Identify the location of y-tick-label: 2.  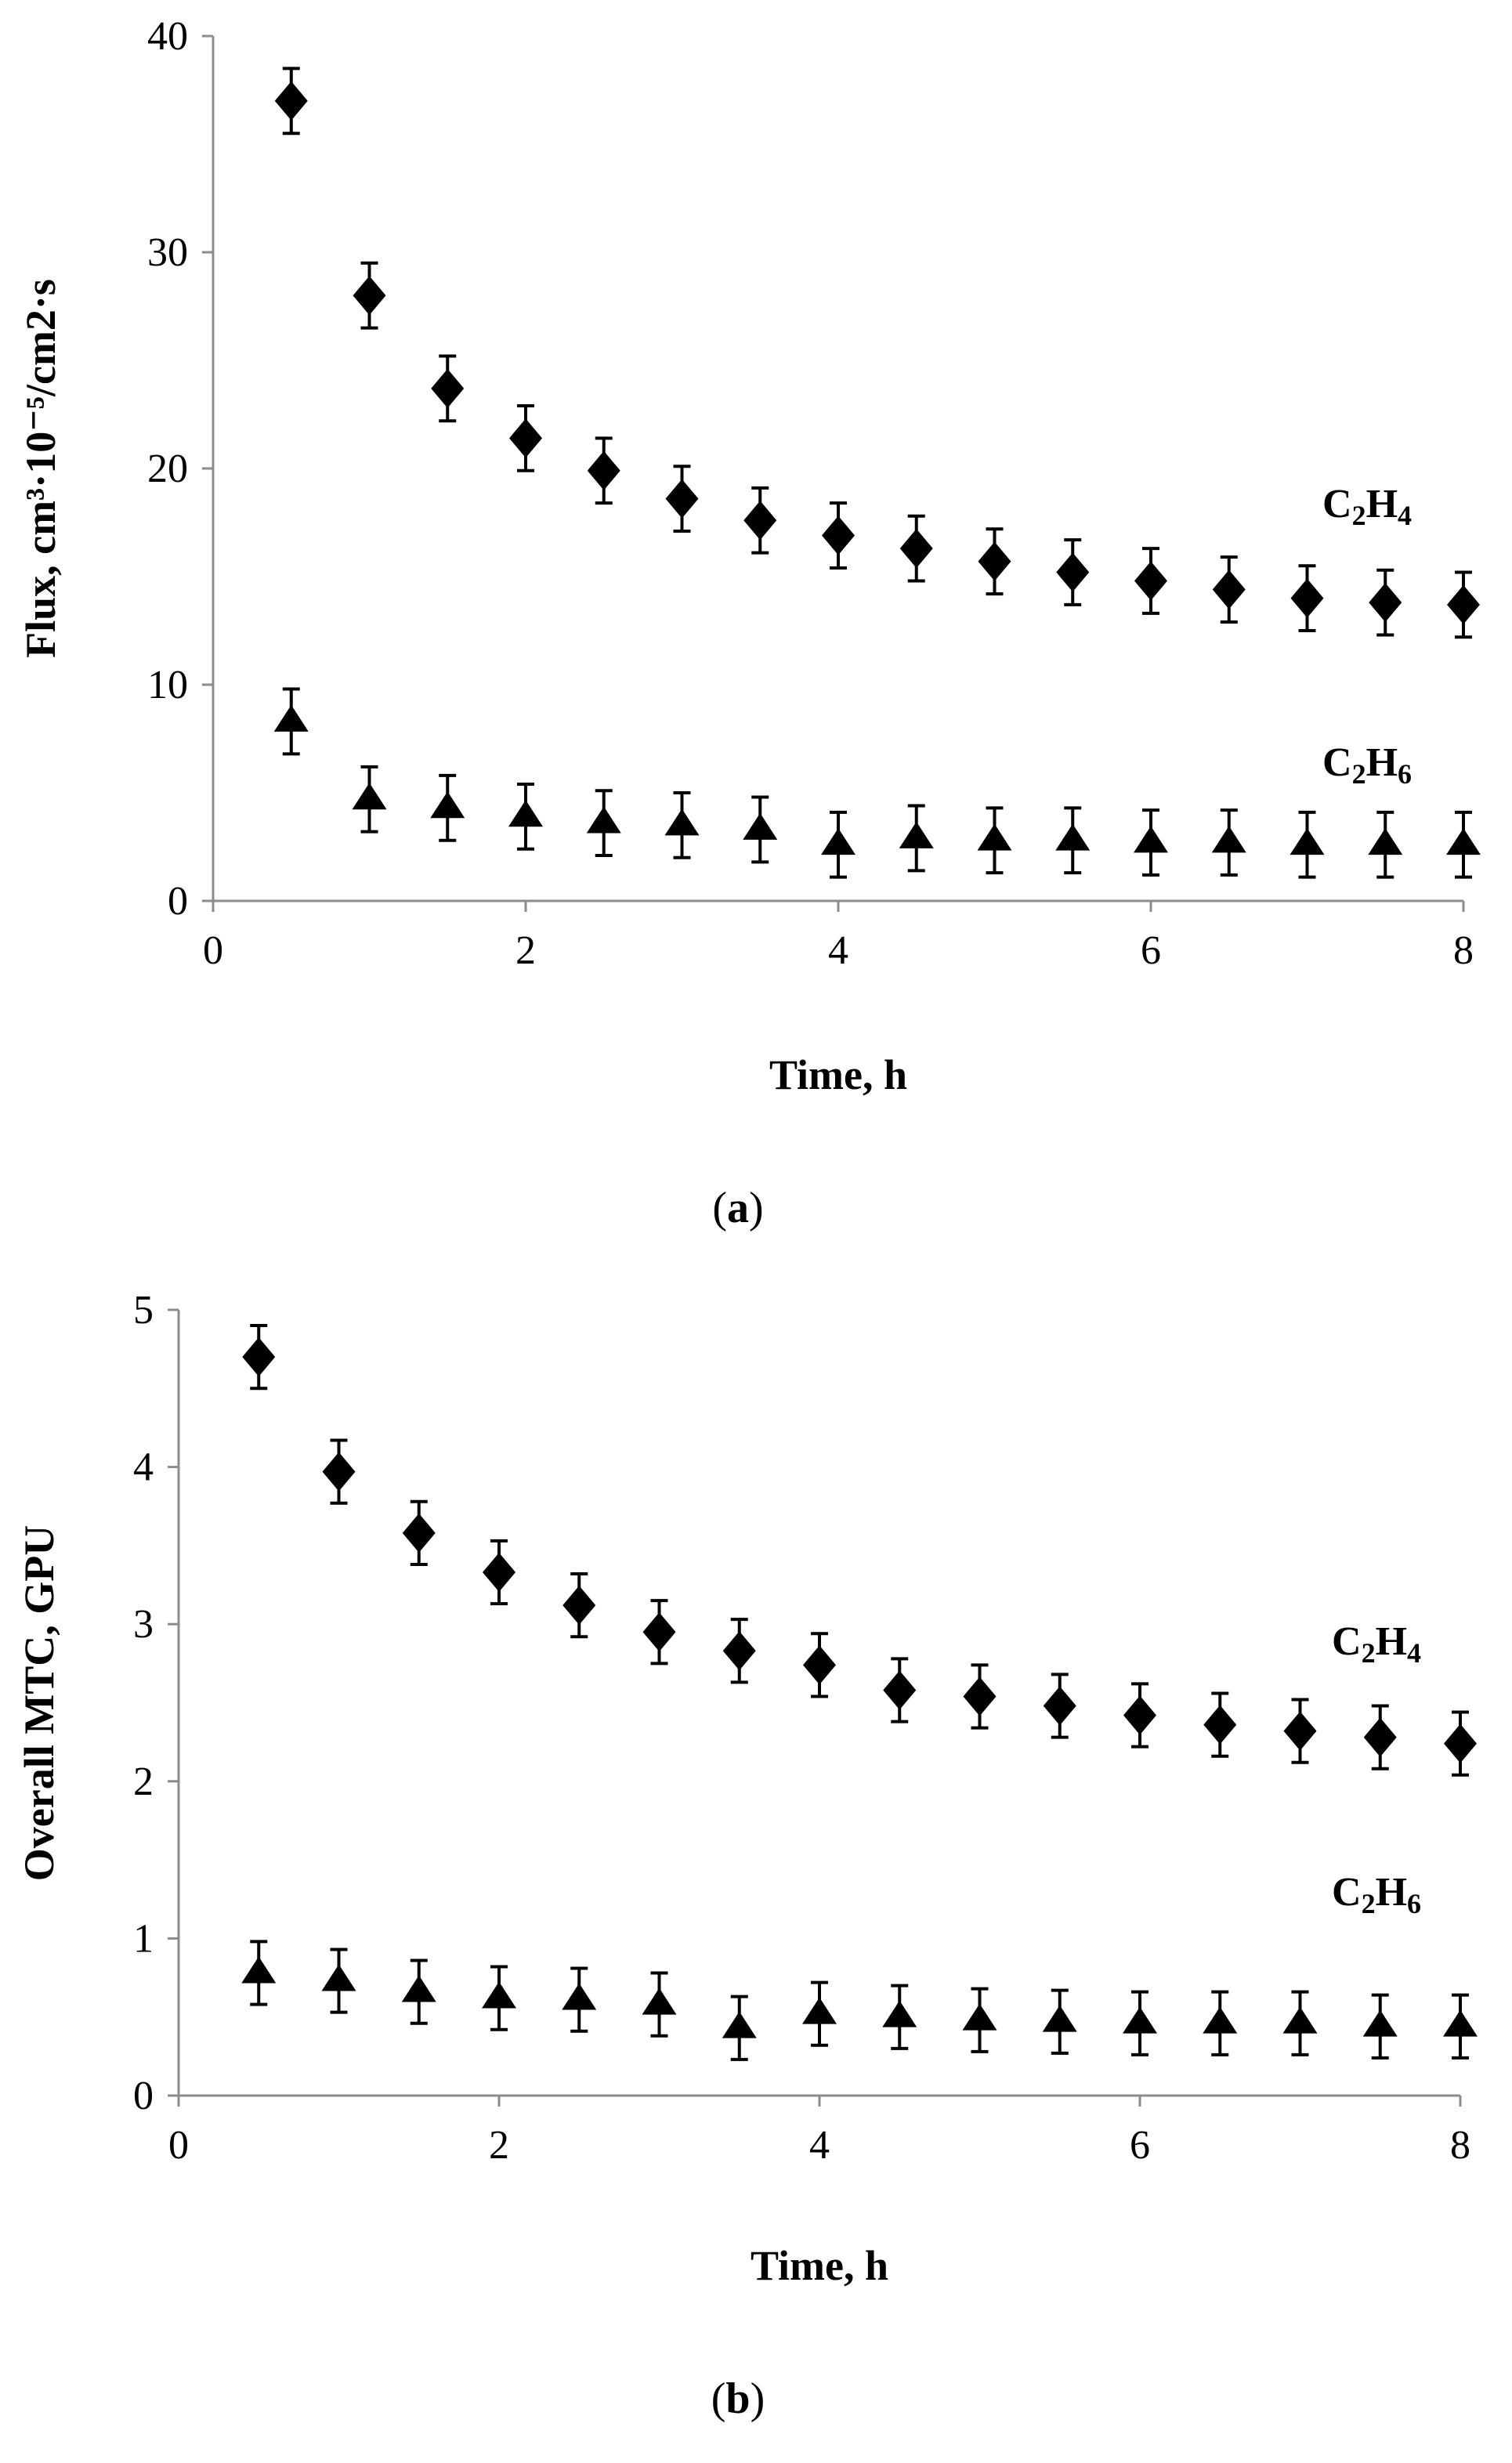
(144, 1782).